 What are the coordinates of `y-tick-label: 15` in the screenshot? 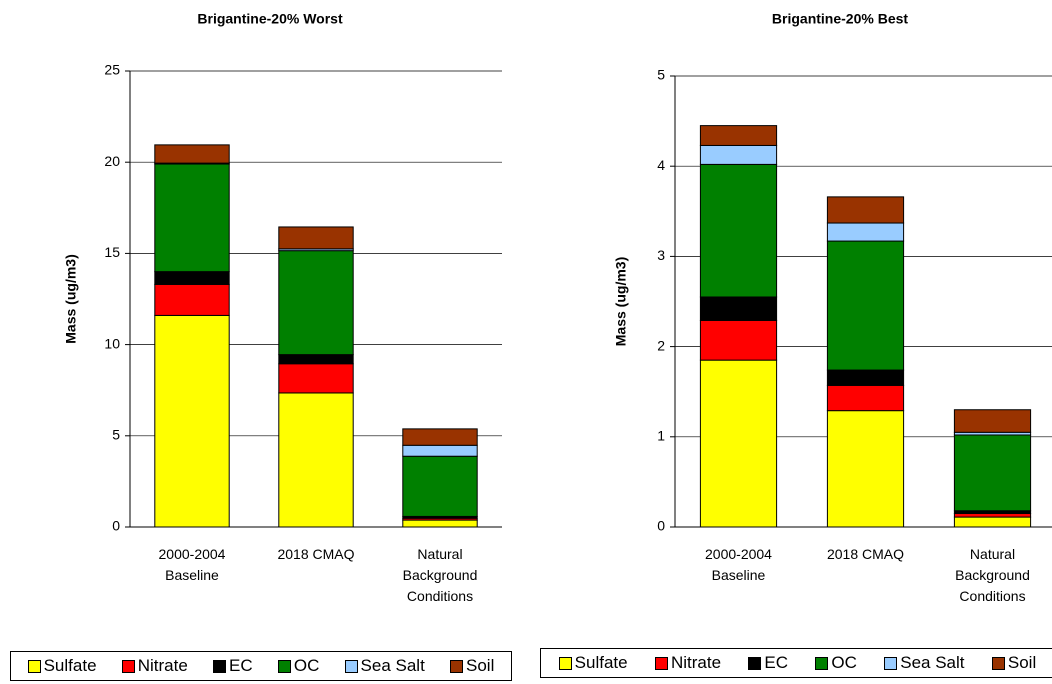 It's located at (112, 252).